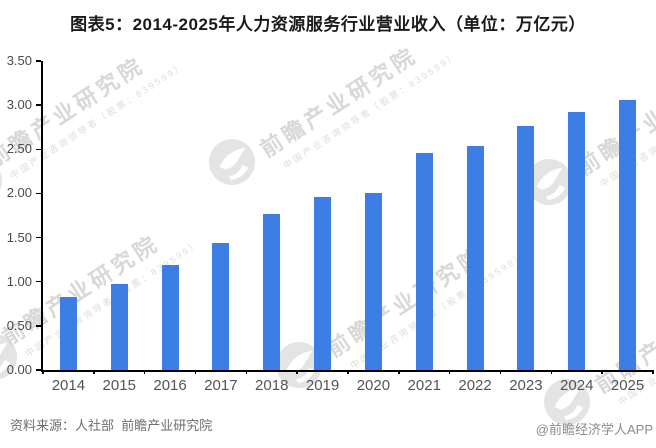 This screenshot has width=656, height=448. I want to click on y-axis-tick-label: 3.00, so click(19, 105).